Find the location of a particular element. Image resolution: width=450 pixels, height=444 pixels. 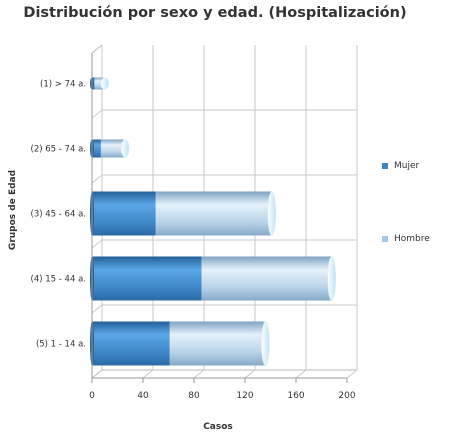

legend-label-hombre: Hombre is located at coordinates (412, 239).